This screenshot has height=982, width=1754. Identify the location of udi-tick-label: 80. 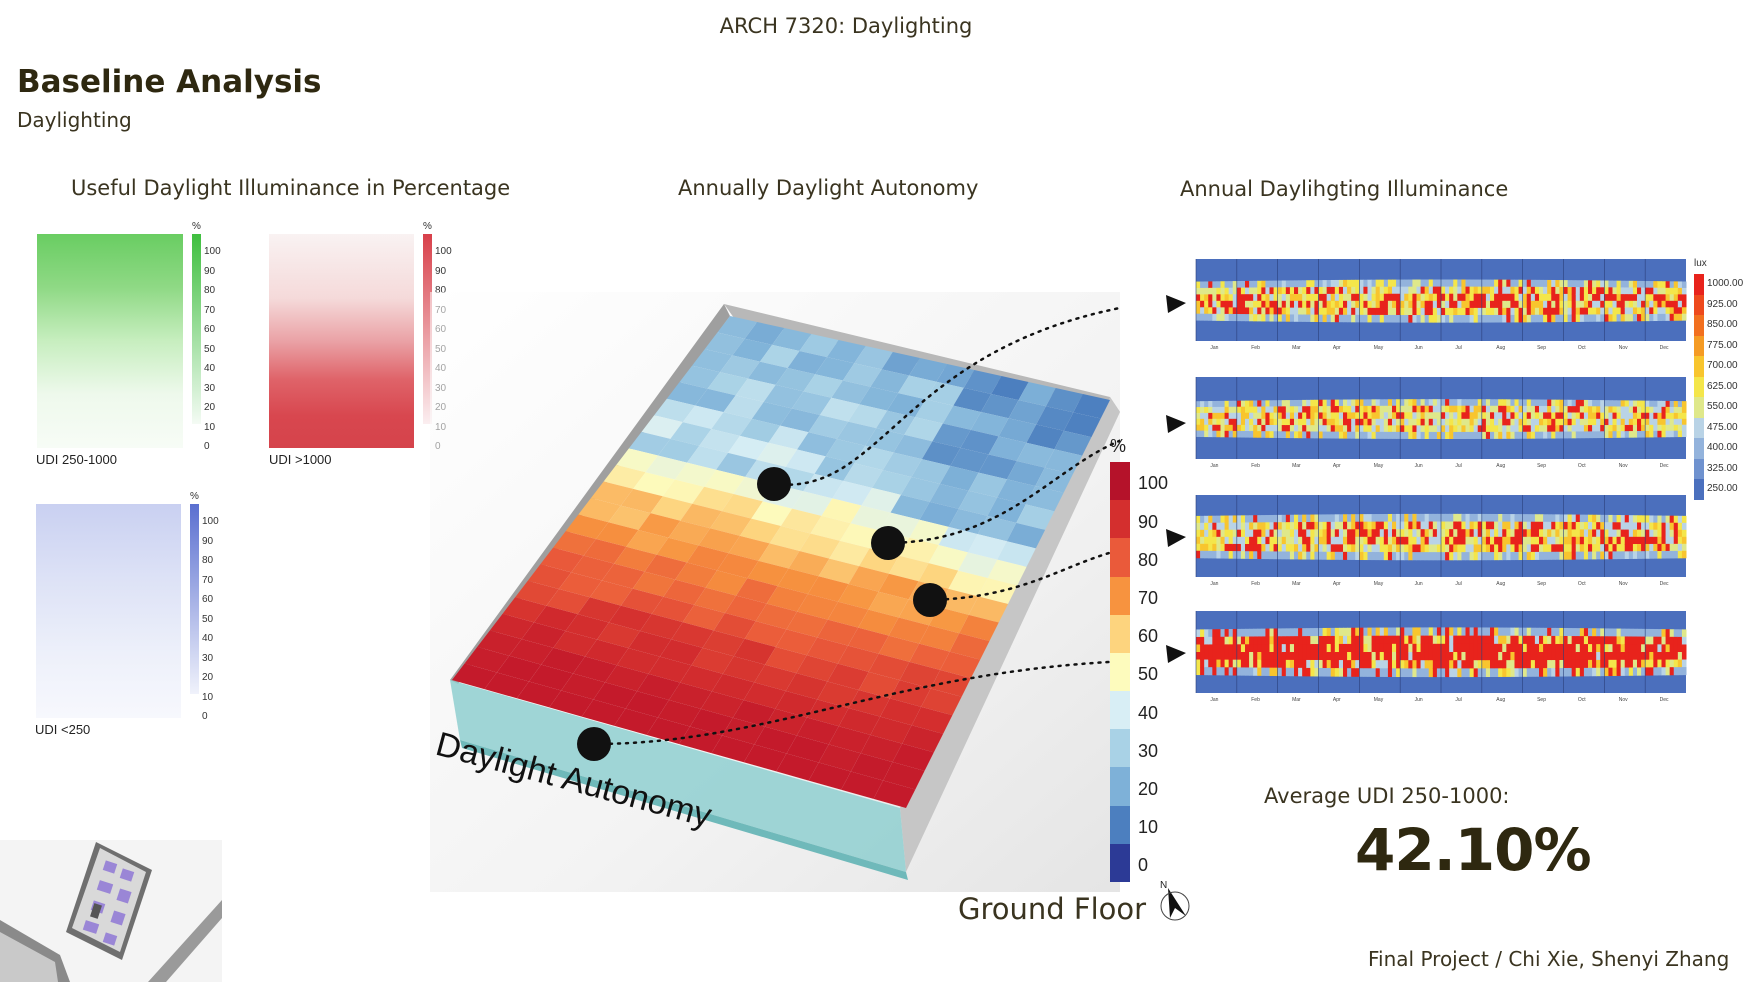
(208, 560).